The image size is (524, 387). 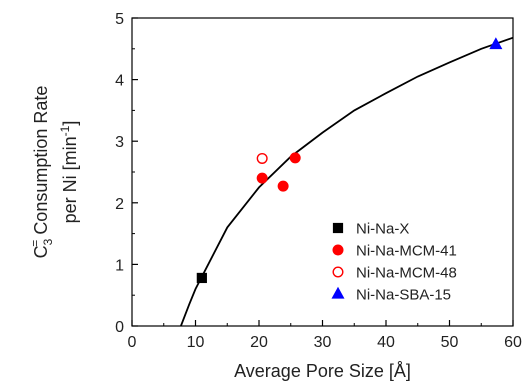 I want to click on y-tick-label: 5, so click(x=119, y=19).